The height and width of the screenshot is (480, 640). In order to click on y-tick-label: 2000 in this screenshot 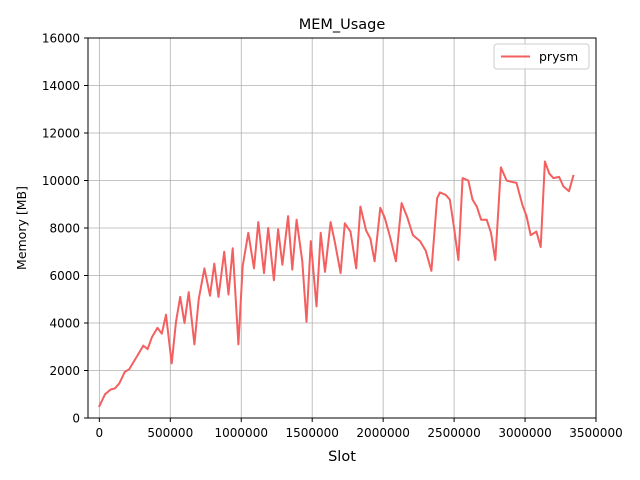, I will do `click(64, 371)`.